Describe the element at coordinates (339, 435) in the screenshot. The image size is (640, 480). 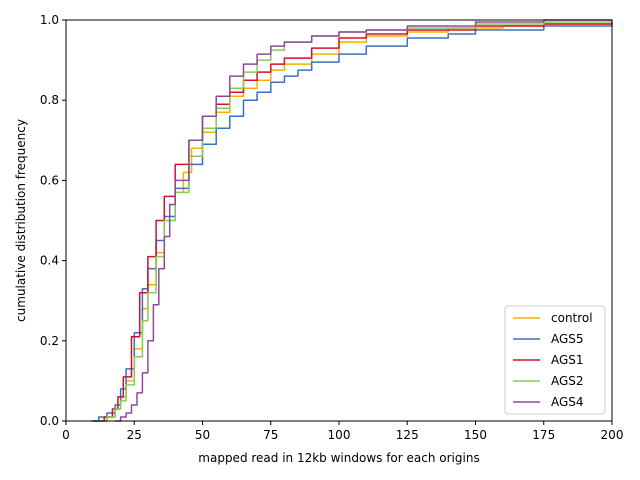
I see `x-tick-label: 100` at that location.